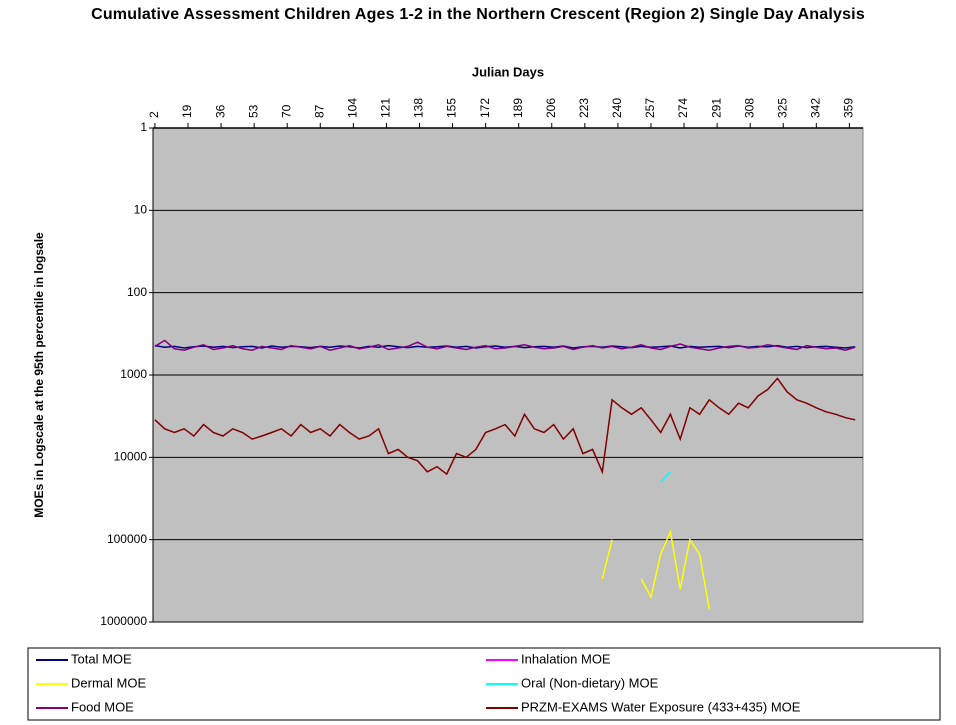 This screenshot has height=725, width=956. What do you see at coordinates (419, 108) in the screenshot?
I see `x-tick-label: 138` at bounding box center [419, 108].